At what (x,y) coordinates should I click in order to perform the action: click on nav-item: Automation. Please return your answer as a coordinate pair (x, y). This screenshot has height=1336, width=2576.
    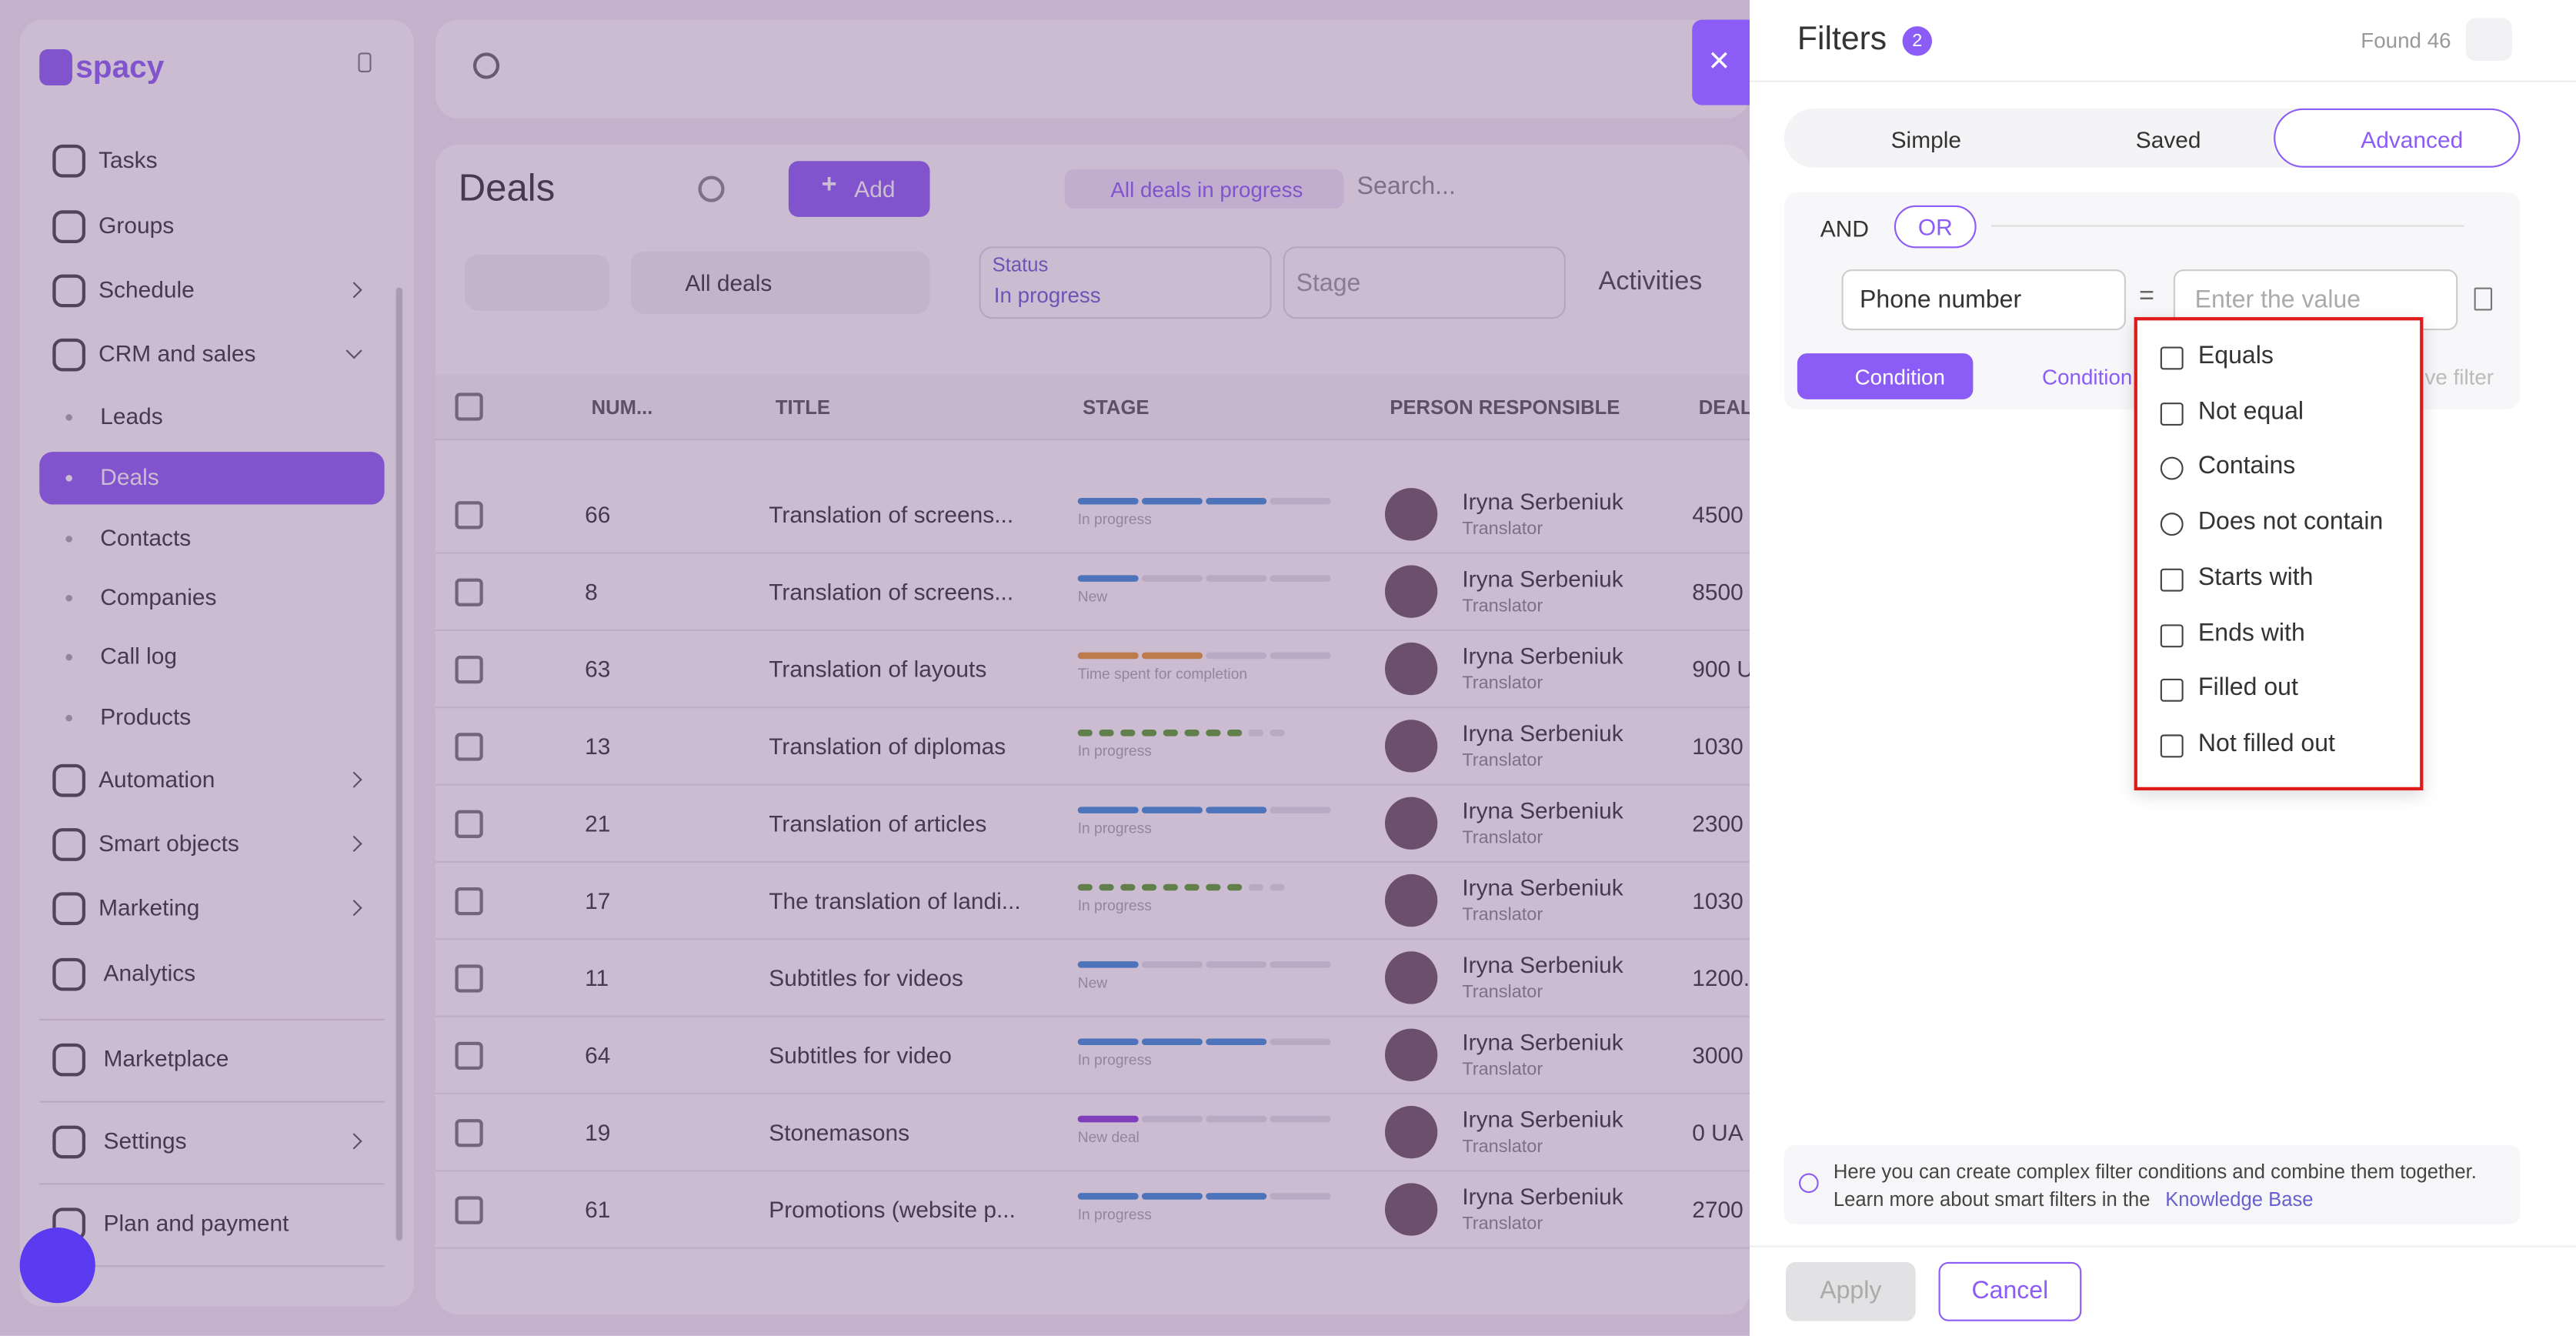
    Looking at the image, I should click on (157, 779).